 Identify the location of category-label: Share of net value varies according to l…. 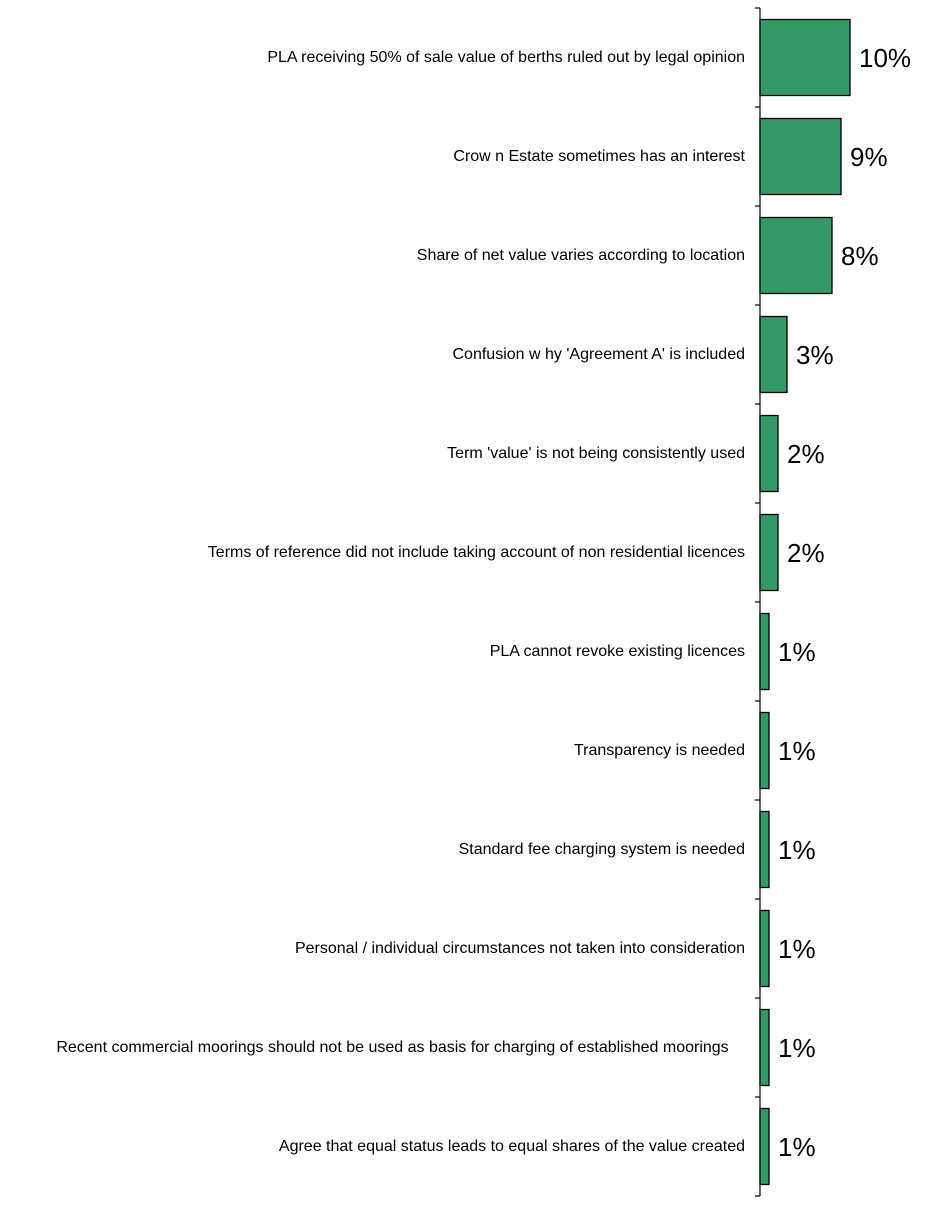
(580, 255).